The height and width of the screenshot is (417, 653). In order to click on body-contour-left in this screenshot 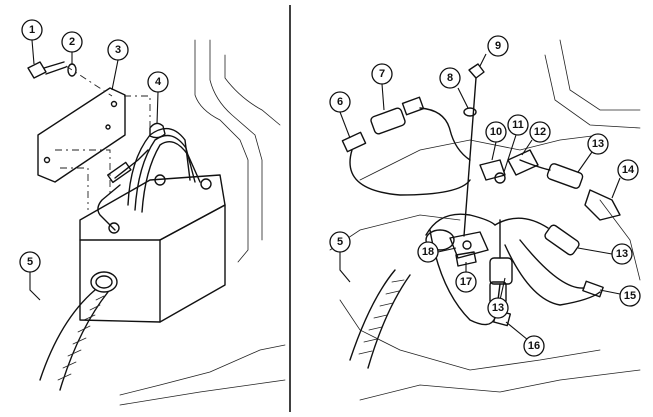, I will do `click(221, 151)`.